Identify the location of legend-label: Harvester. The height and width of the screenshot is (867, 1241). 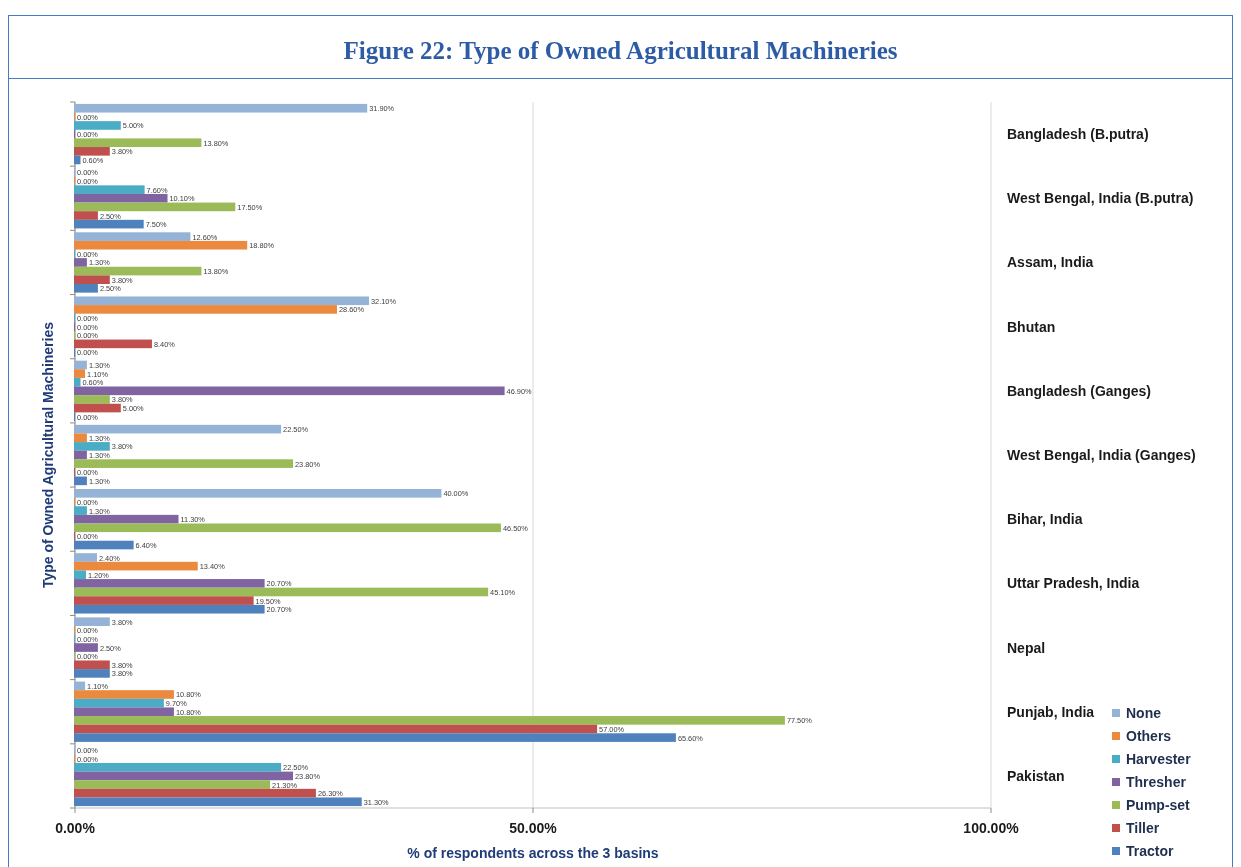
(1159, 759).